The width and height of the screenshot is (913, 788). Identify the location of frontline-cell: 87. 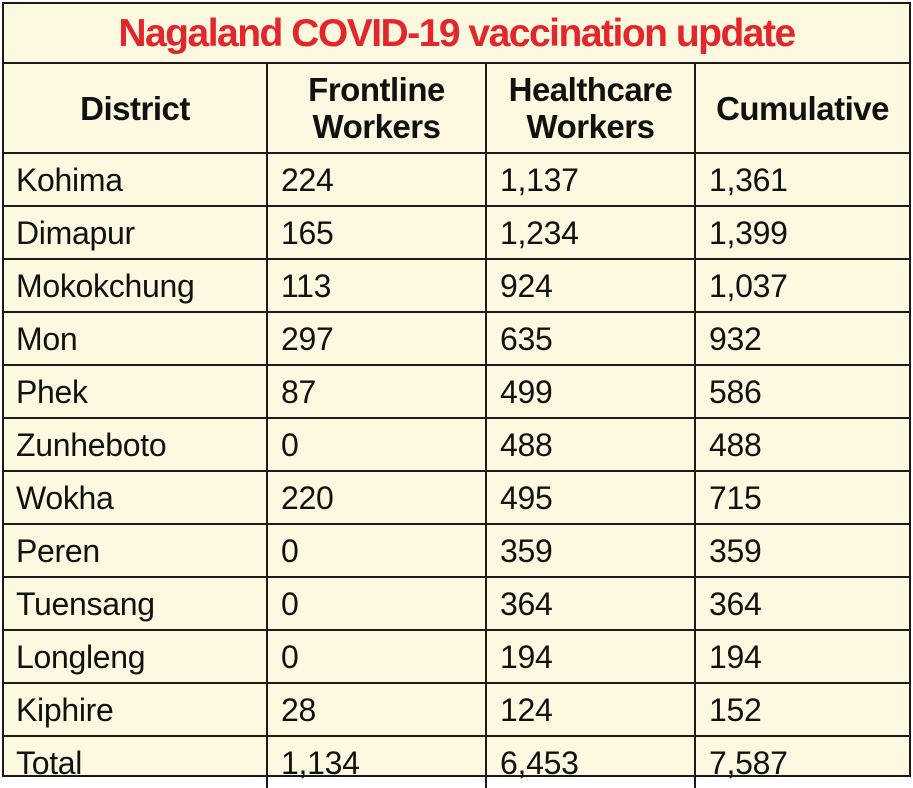
(376, 391).